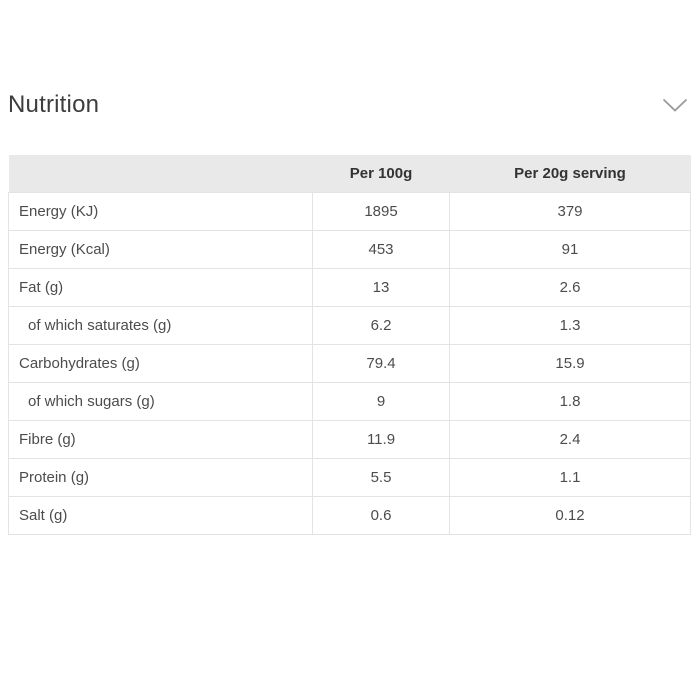 This screenshot has width=700, height=700. Describe the element at coordinates (381, 211) in the screenshot. I see `value-per-100g: 1895` at that location.